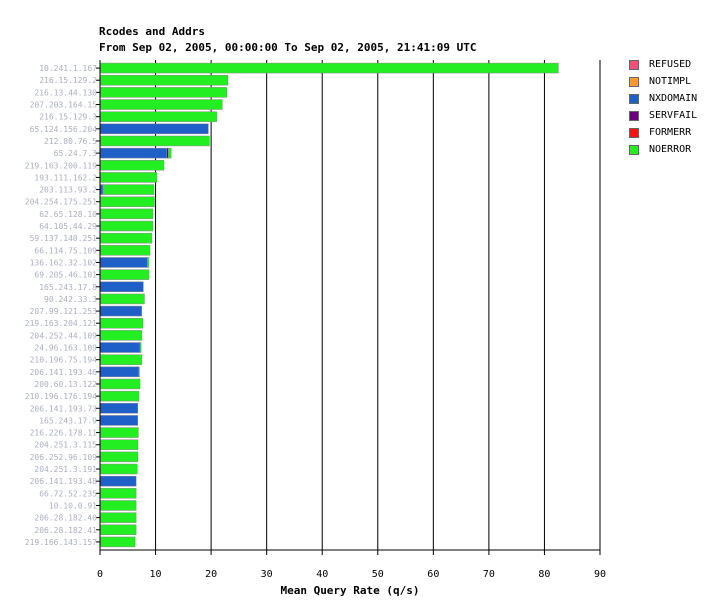 The image size is (719, 615). I want to click on category-label: 216.15.129.2, so click(68, 80).